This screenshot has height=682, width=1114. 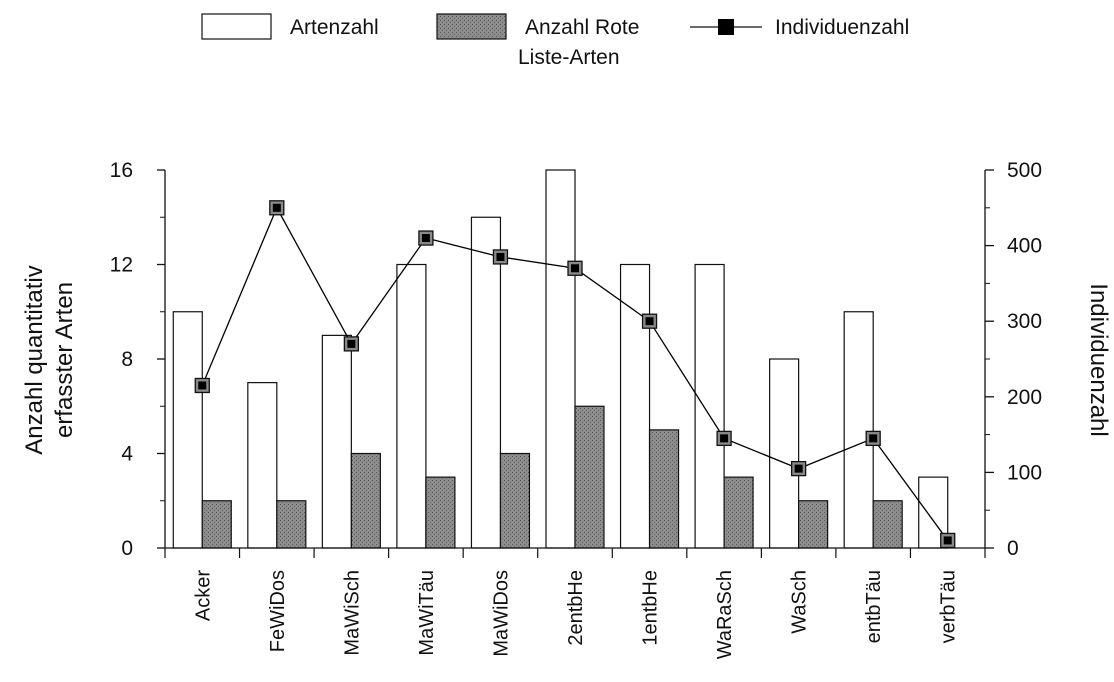 What do you see at coordinates (1013, 548) in the screenshot?
I see `y-tick-label-right: 0` at bounding box center [1013, 548].